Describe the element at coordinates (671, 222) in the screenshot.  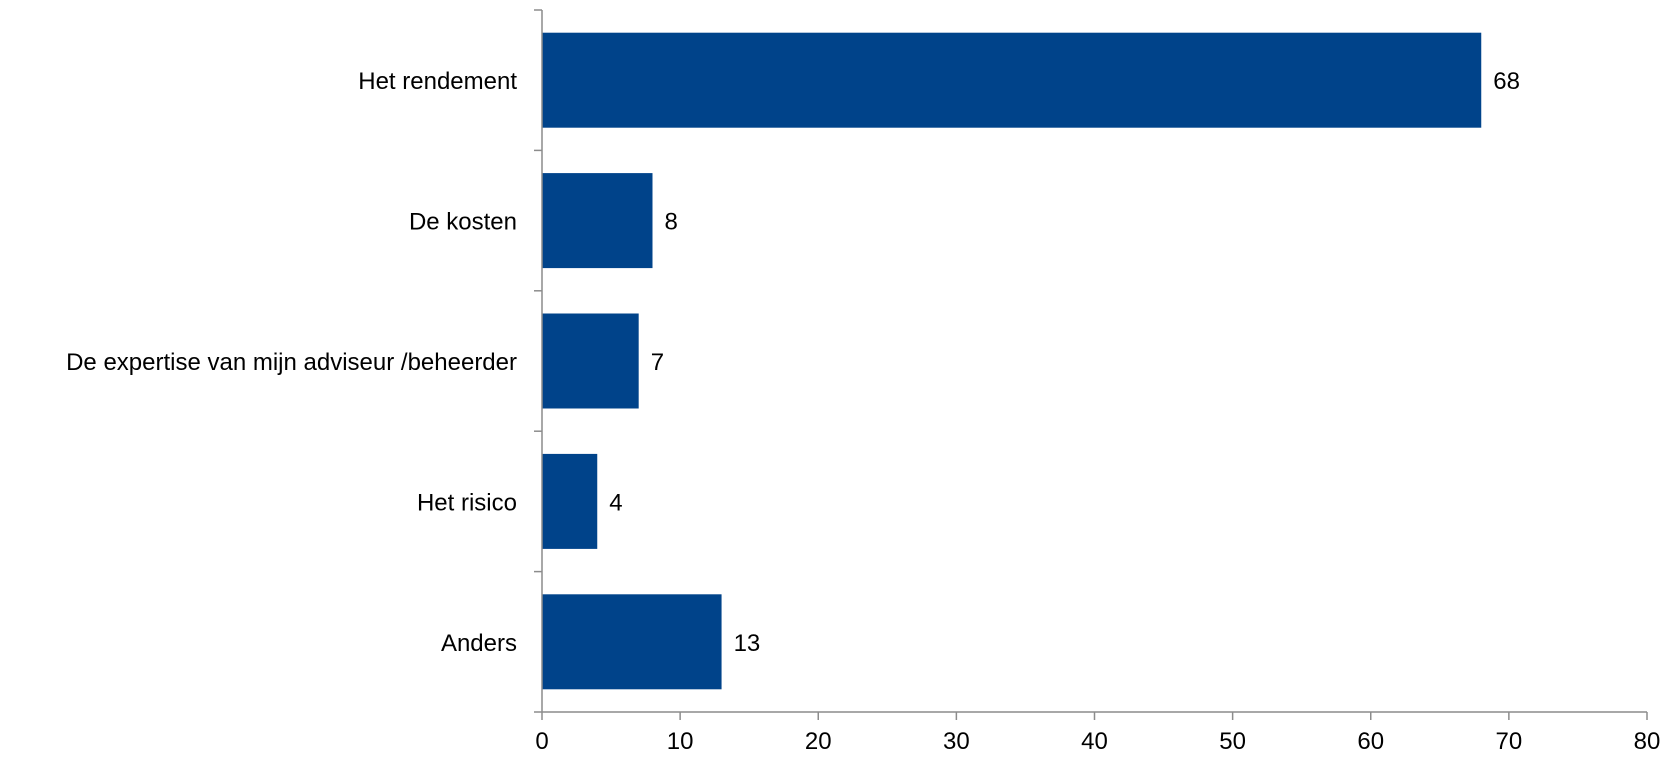
I see `data-label-1: 8` at that location.